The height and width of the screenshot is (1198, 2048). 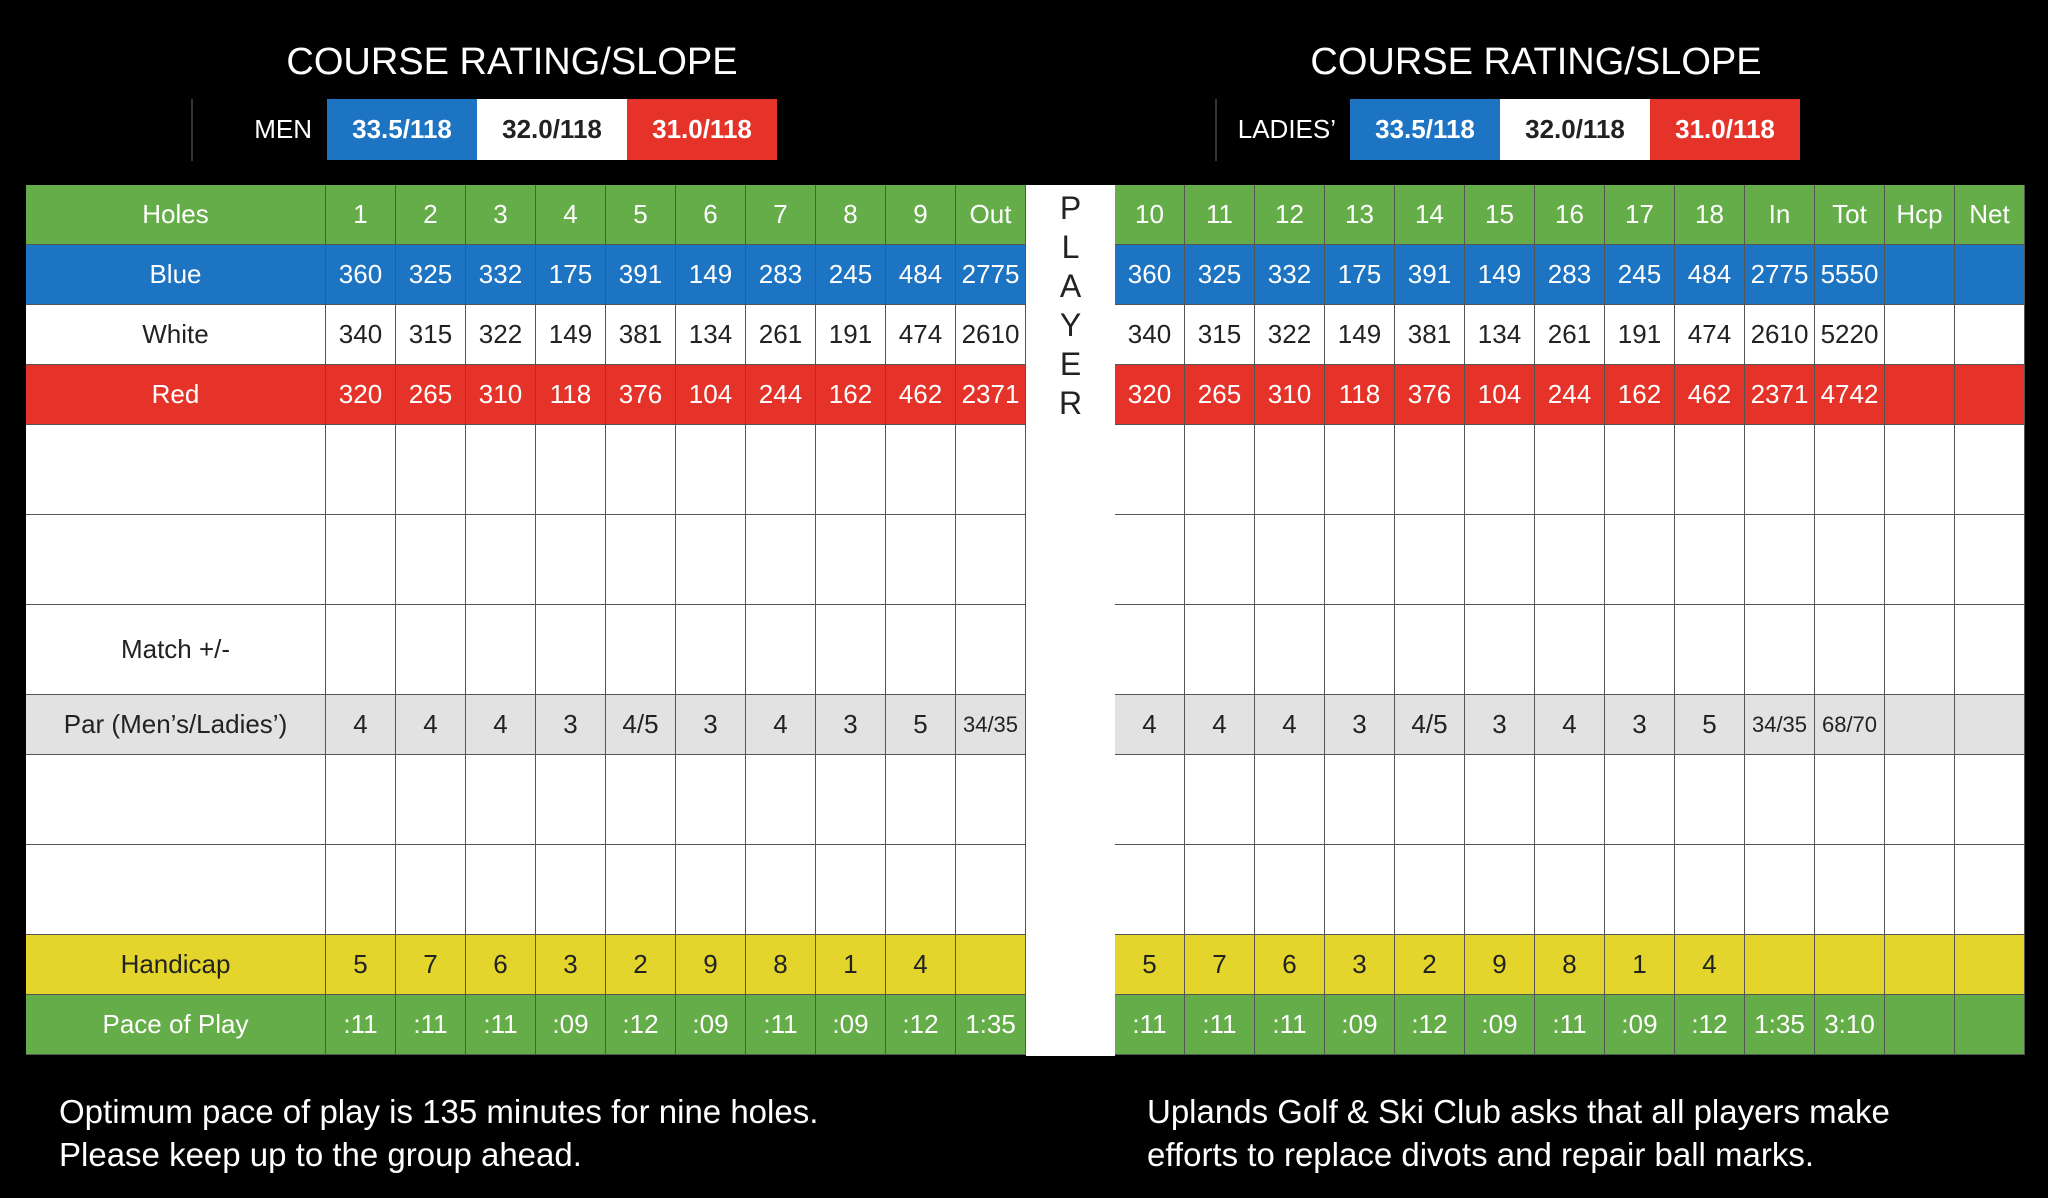 What do you see at coordinates (711, 395) in the screenshot?
I see `cell: 104` at bounding box center [711, 395].